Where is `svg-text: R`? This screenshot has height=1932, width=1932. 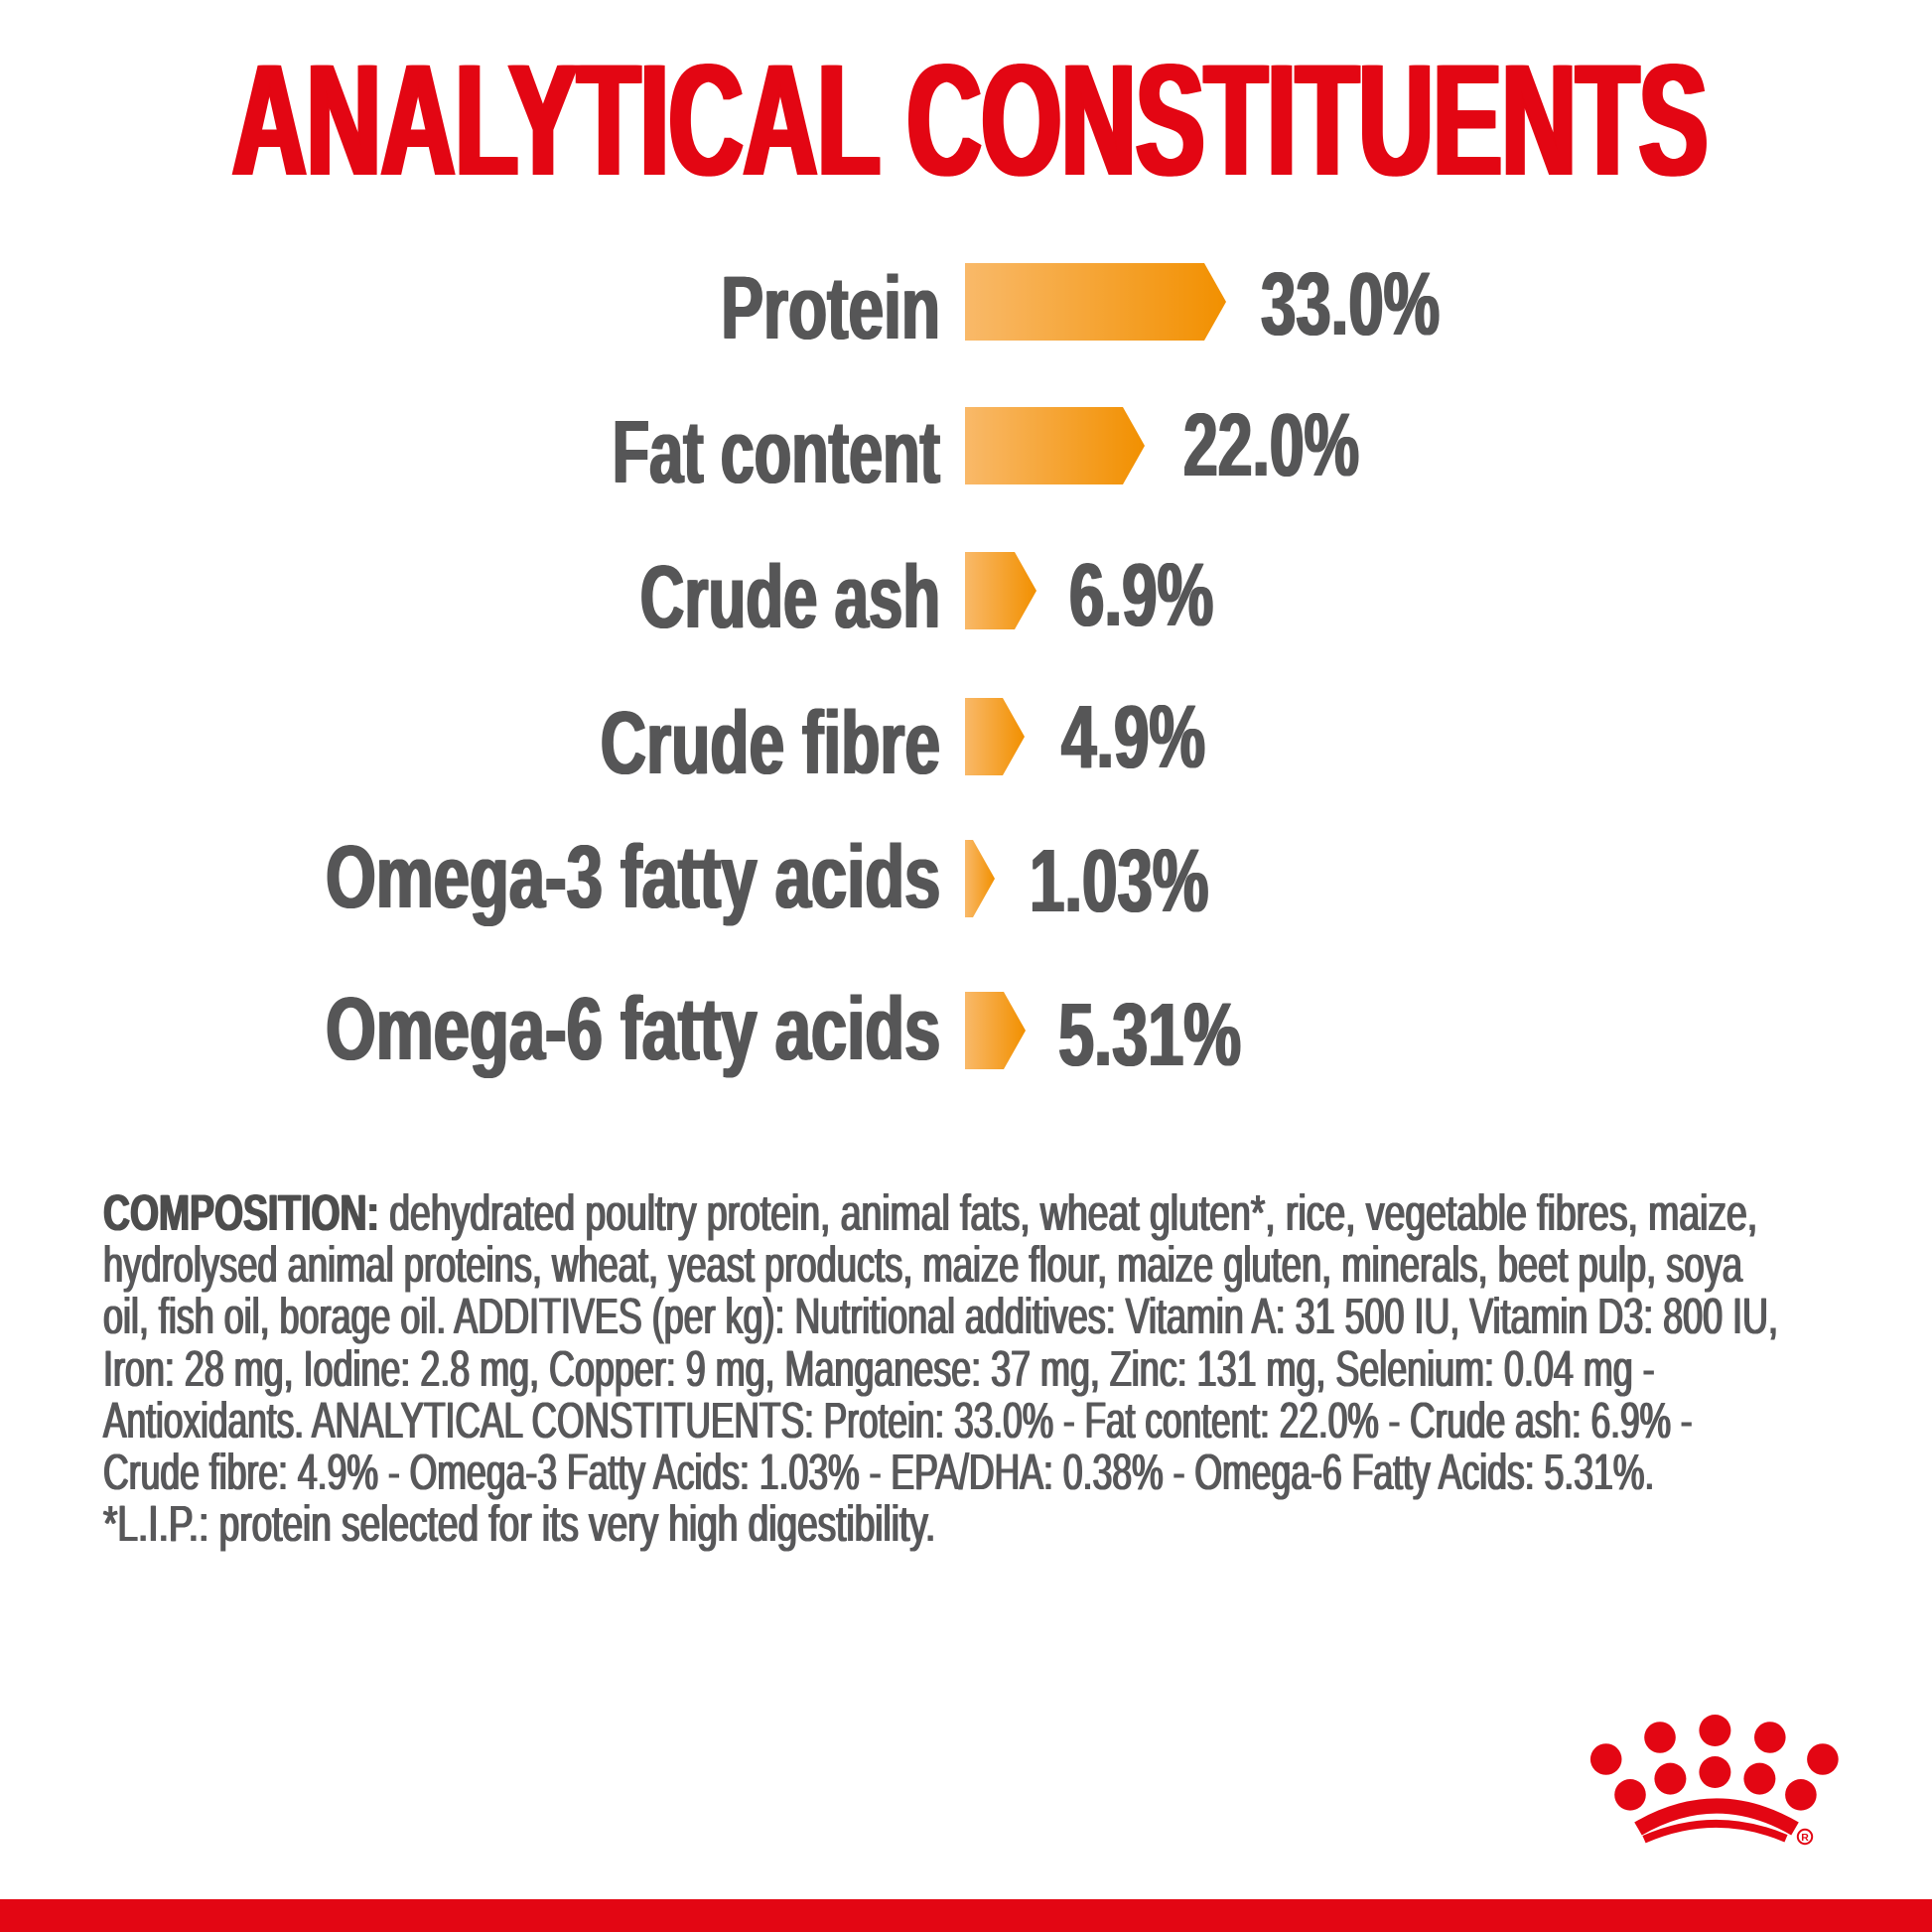 svg-text: R is located at coordinates (1805, 1838).